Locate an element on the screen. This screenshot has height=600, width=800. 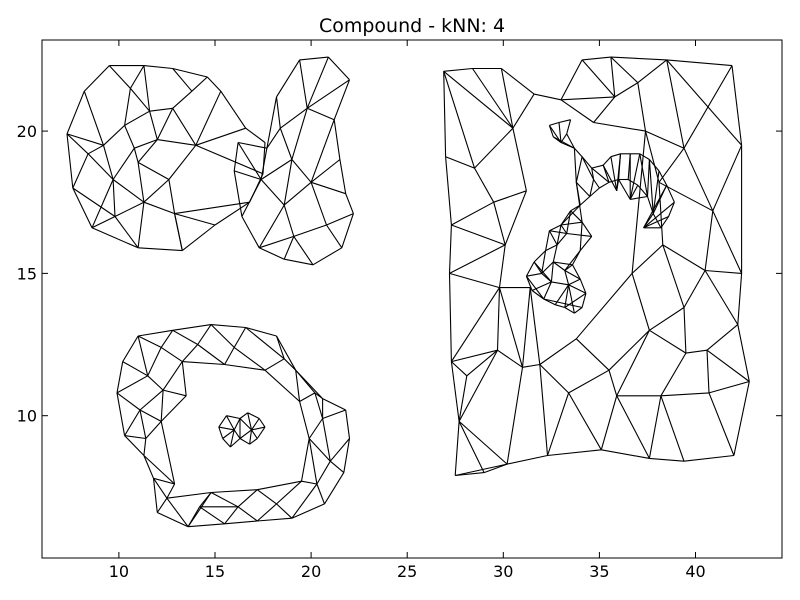
x-tick-label: 25 is located at coordinates (407, 571).